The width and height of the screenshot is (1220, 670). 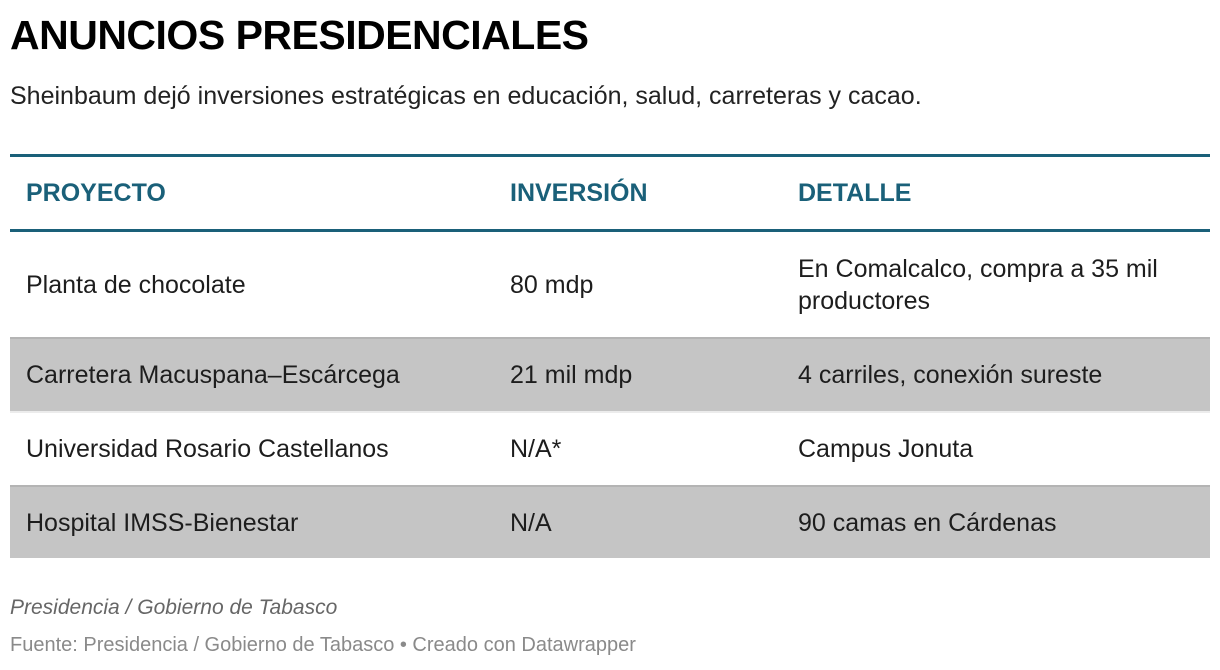 I want to click on cell-inversion: N/A*, so click(x=536, y=449).